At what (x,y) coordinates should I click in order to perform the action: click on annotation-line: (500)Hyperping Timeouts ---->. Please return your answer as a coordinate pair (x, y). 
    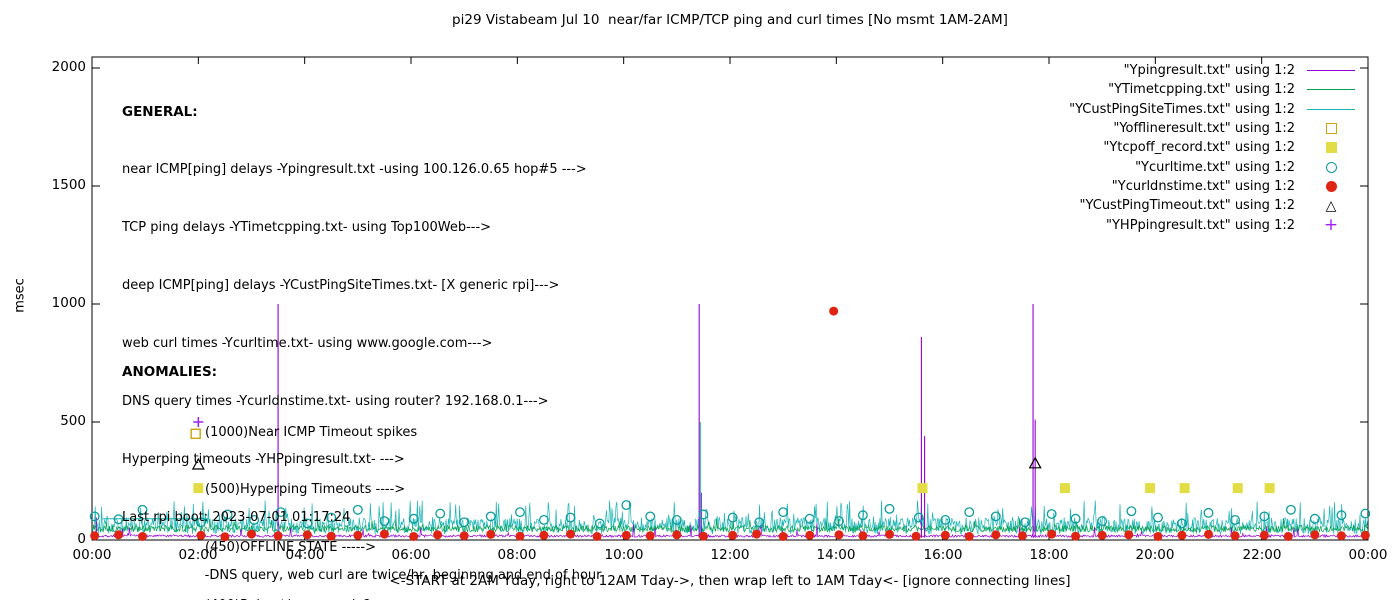
    Looking at the image, I should click on (305, 490).